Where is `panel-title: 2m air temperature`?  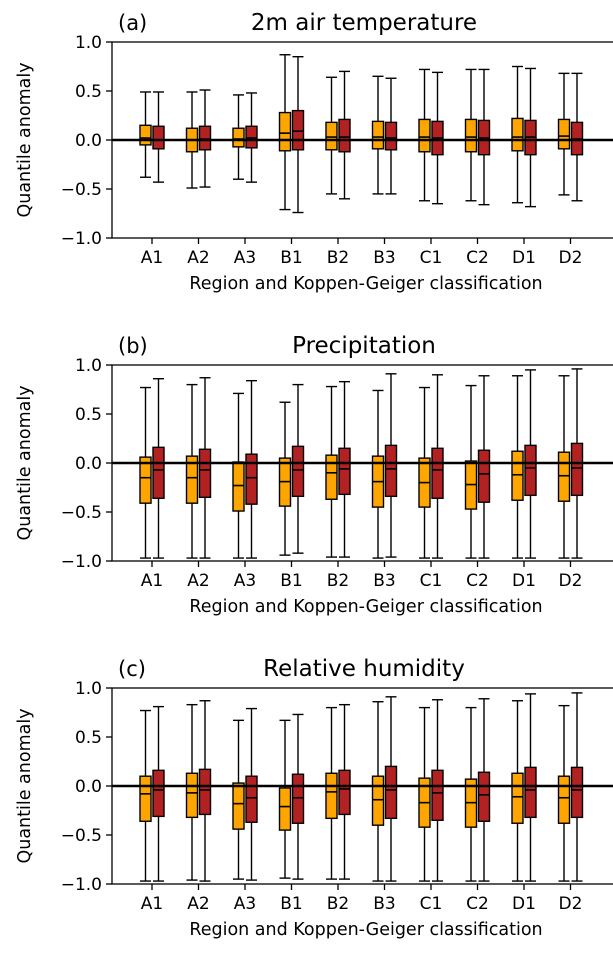
panel-title: 2m air temperature is located at coordinates (364, 23).